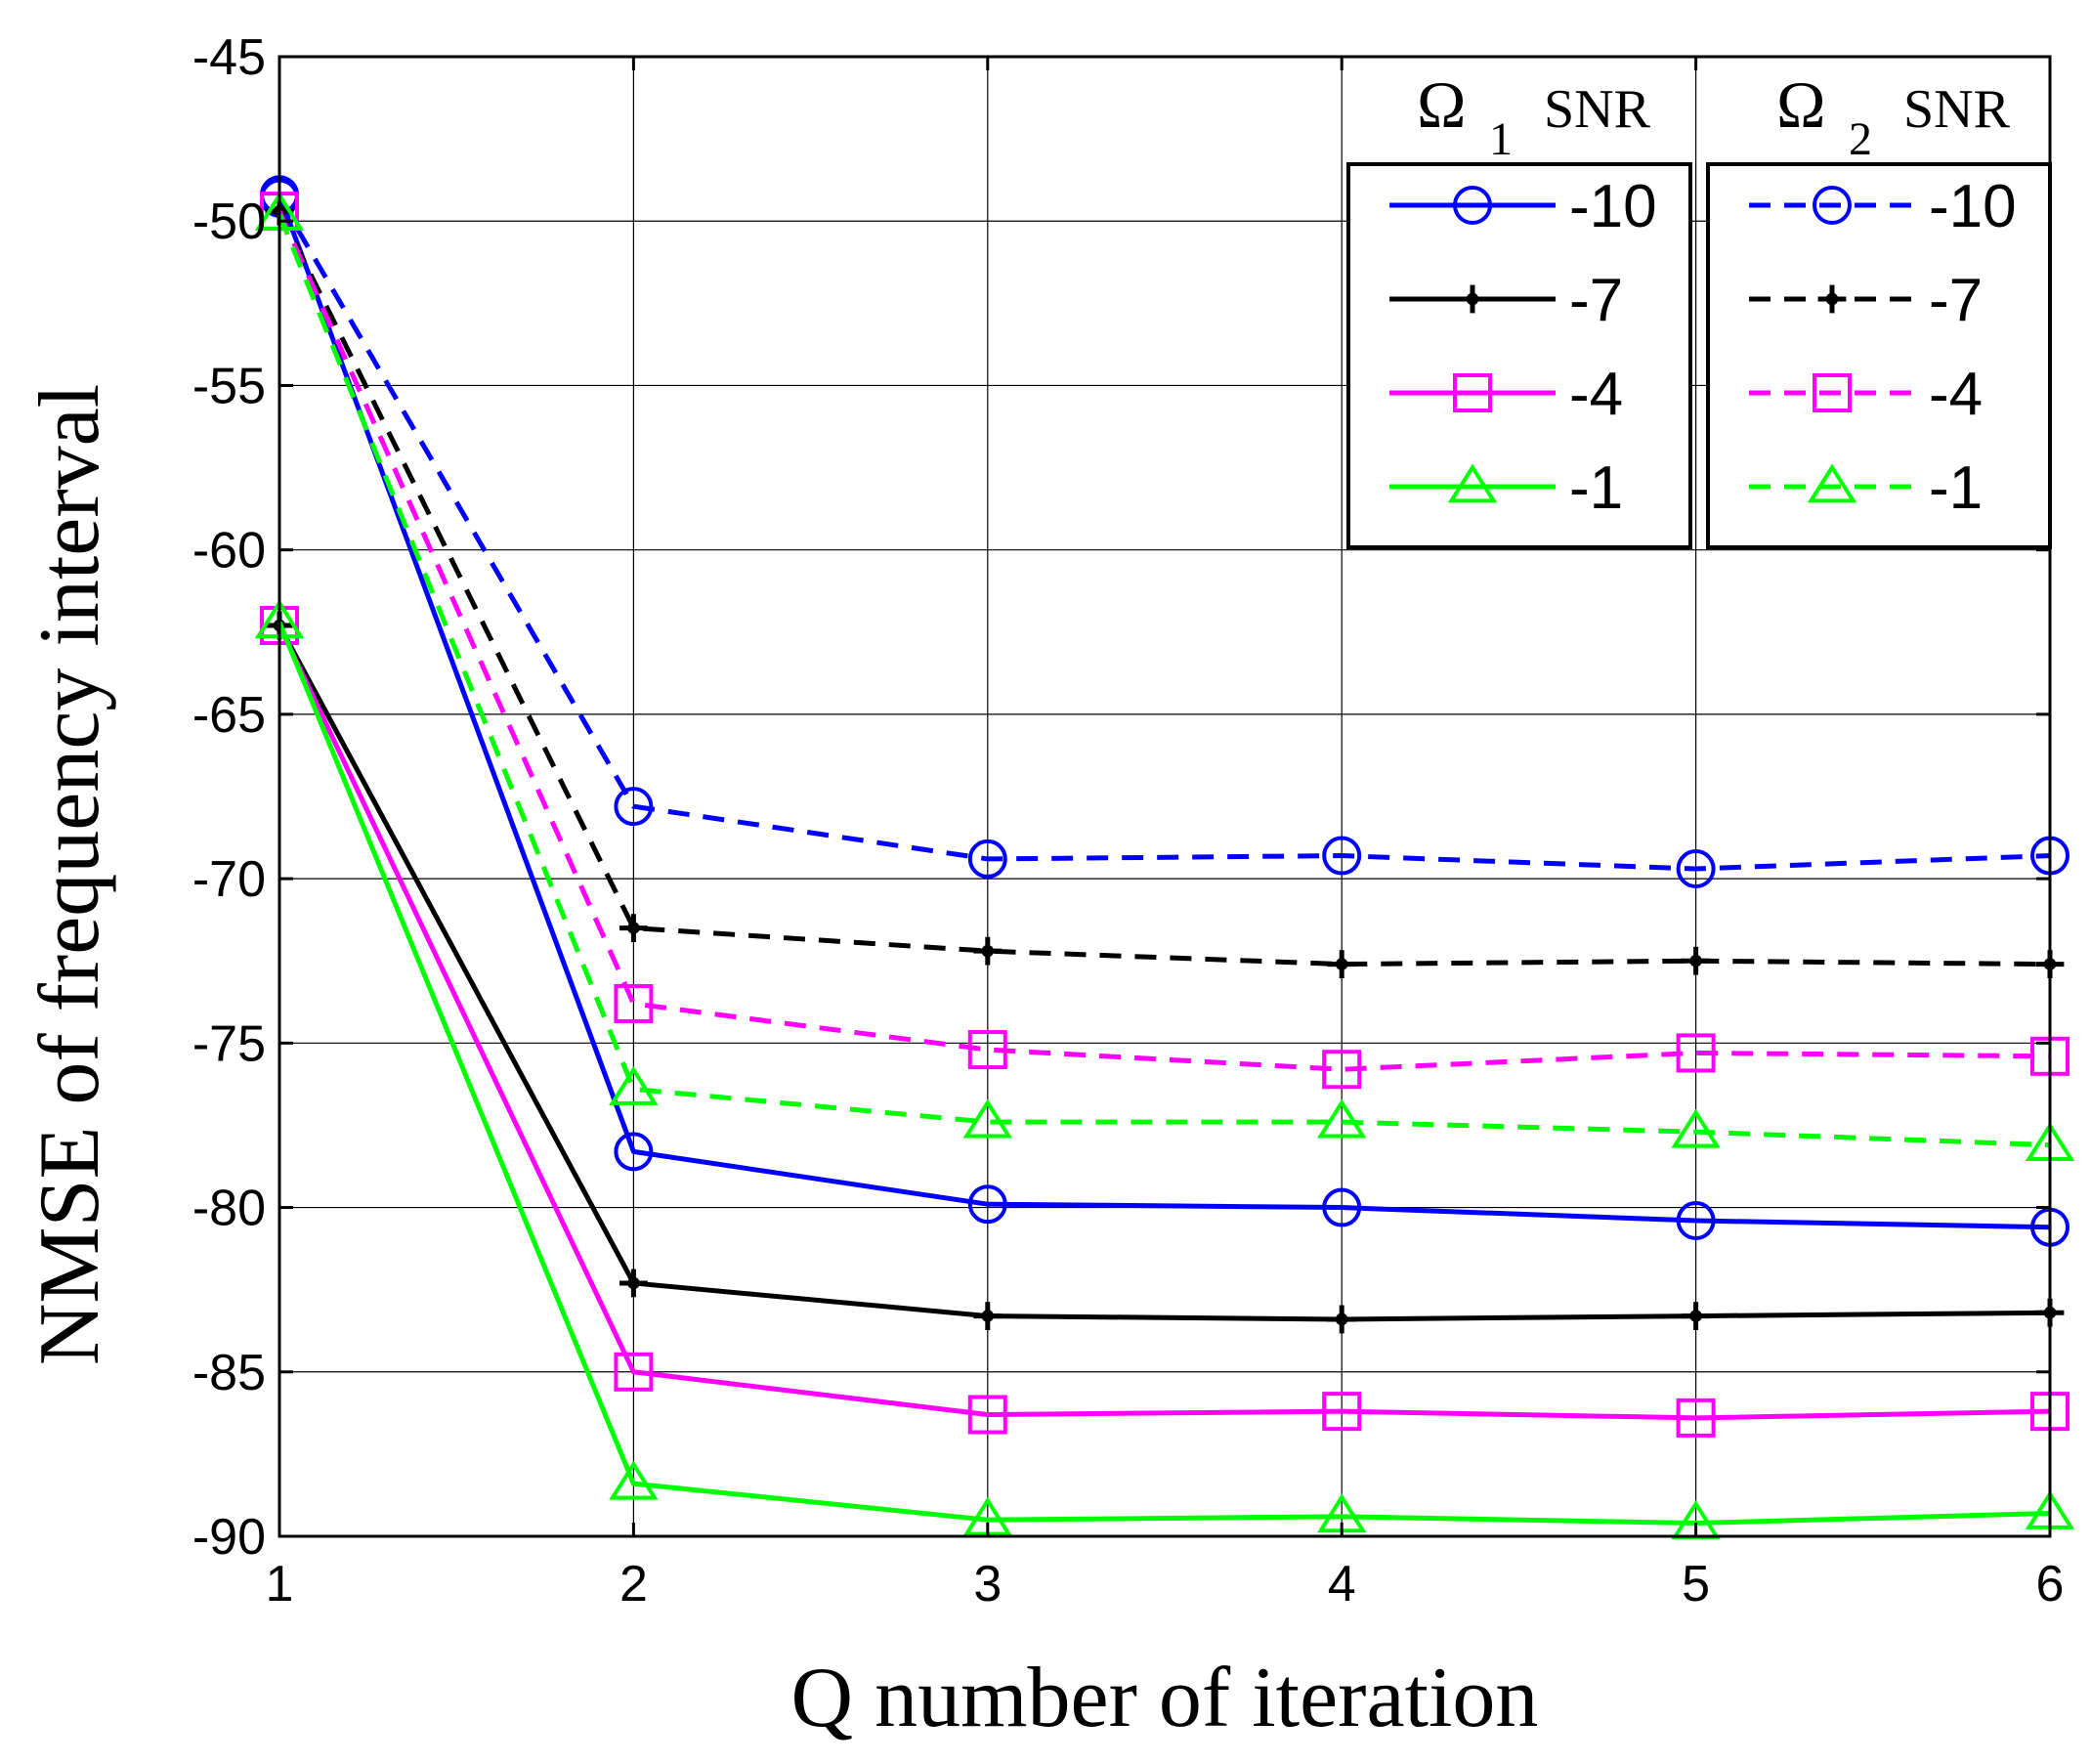 This screenshot has height=1764, width=2091. I want to click on legend-head-subscript: 1, so click(1501, 139).